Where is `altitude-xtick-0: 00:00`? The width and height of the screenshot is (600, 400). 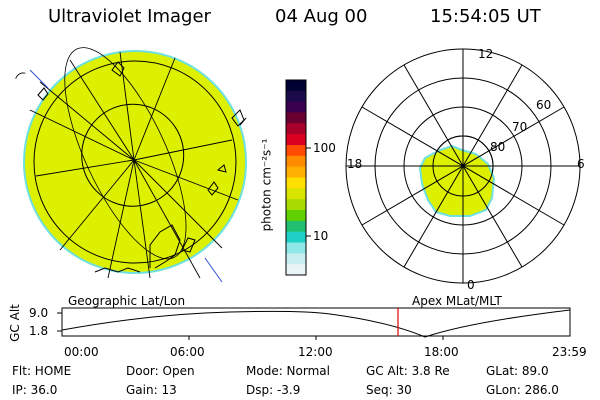 altitude-xtick-0: 00:00 is located at coordinates (81, 352).